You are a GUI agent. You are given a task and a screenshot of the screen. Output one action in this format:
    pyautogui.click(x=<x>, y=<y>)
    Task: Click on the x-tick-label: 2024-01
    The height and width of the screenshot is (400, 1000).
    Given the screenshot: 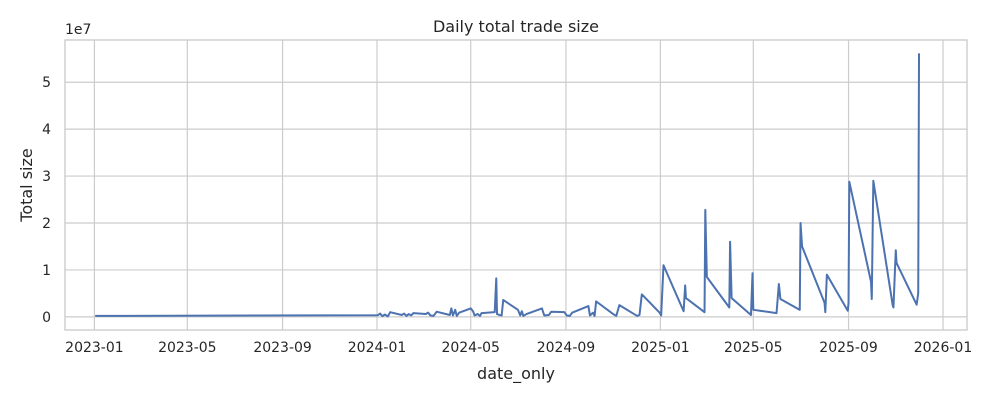 What is the action you would take?
    pyautogui.click(x=377, y=348)
    